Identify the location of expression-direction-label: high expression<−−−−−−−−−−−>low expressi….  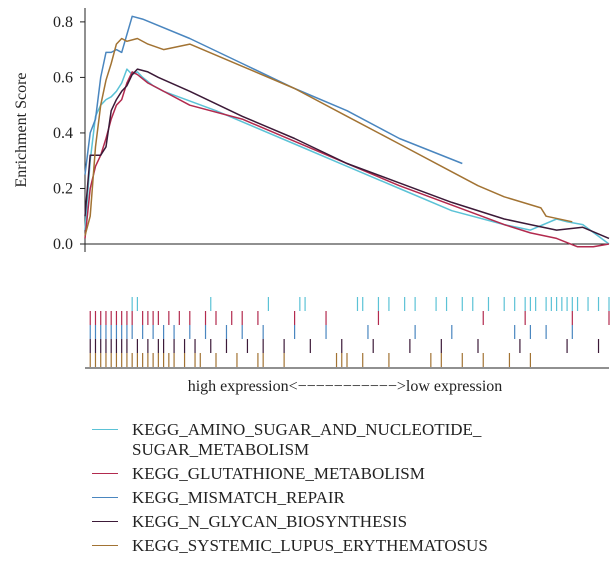
(345, 386).